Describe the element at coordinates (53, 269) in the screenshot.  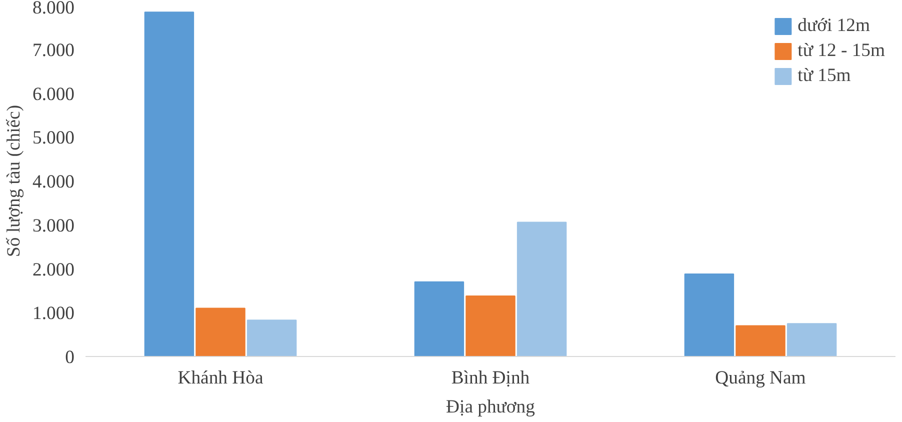
I see `y-tick-label: 2.000` at that location.